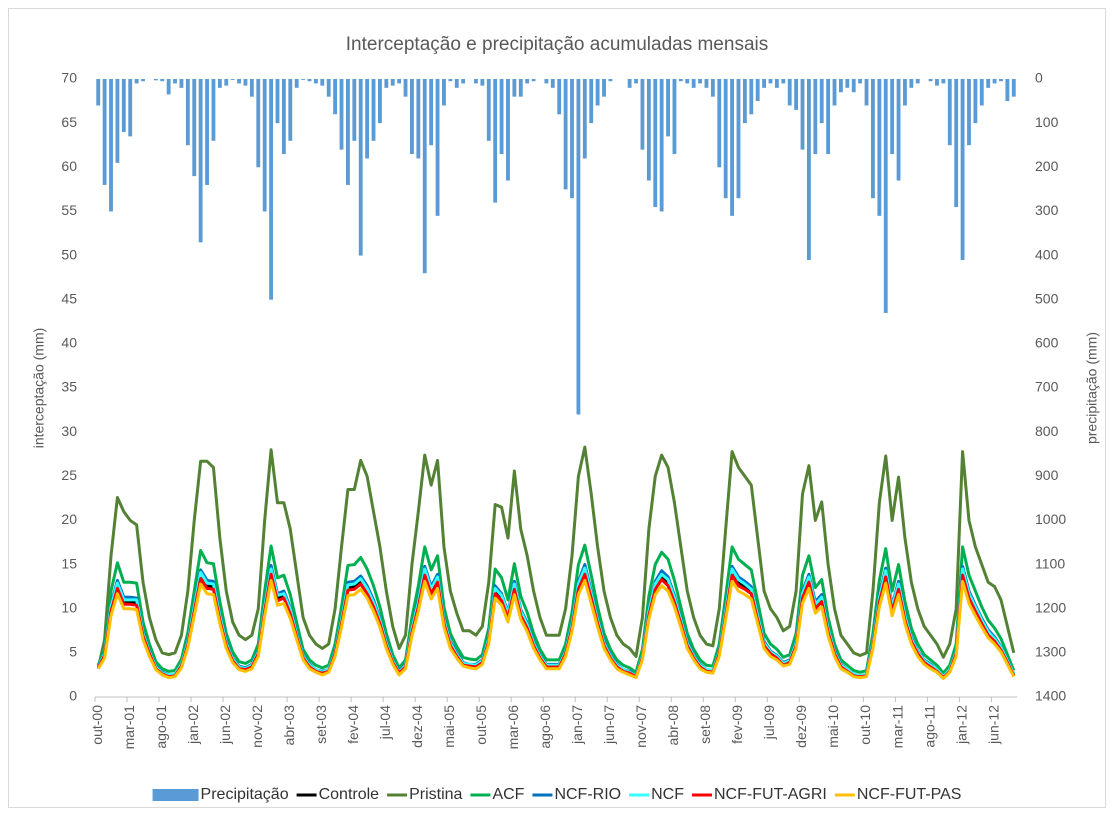  I want to click on y2-tick-label: 100, so click(1047, 122).